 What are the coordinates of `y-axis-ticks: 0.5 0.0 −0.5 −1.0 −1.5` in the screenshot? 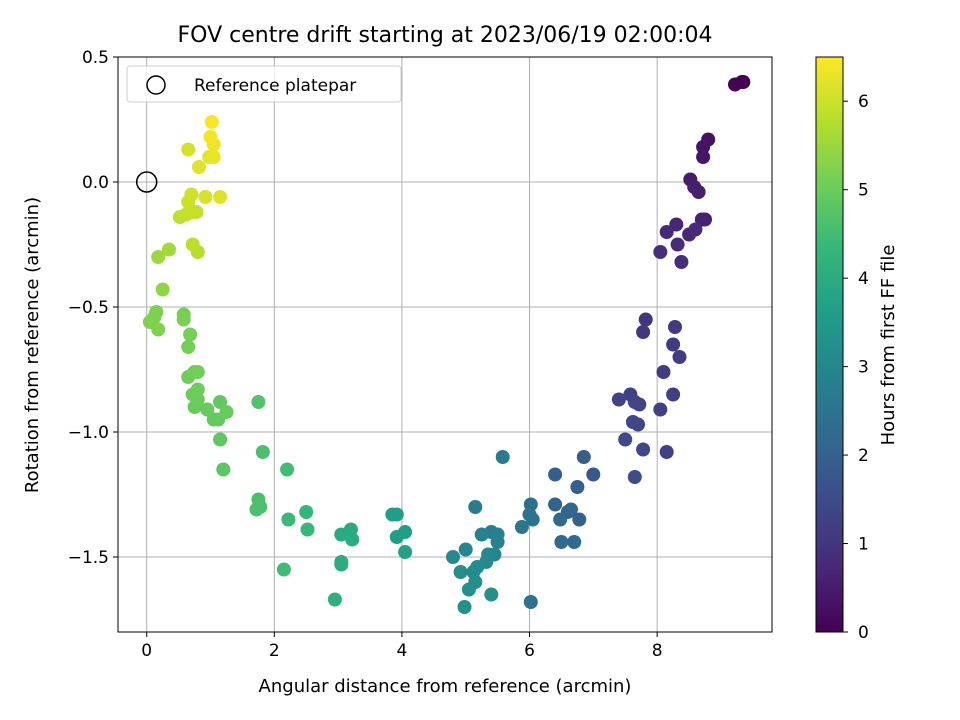 It's located at (93, 308).